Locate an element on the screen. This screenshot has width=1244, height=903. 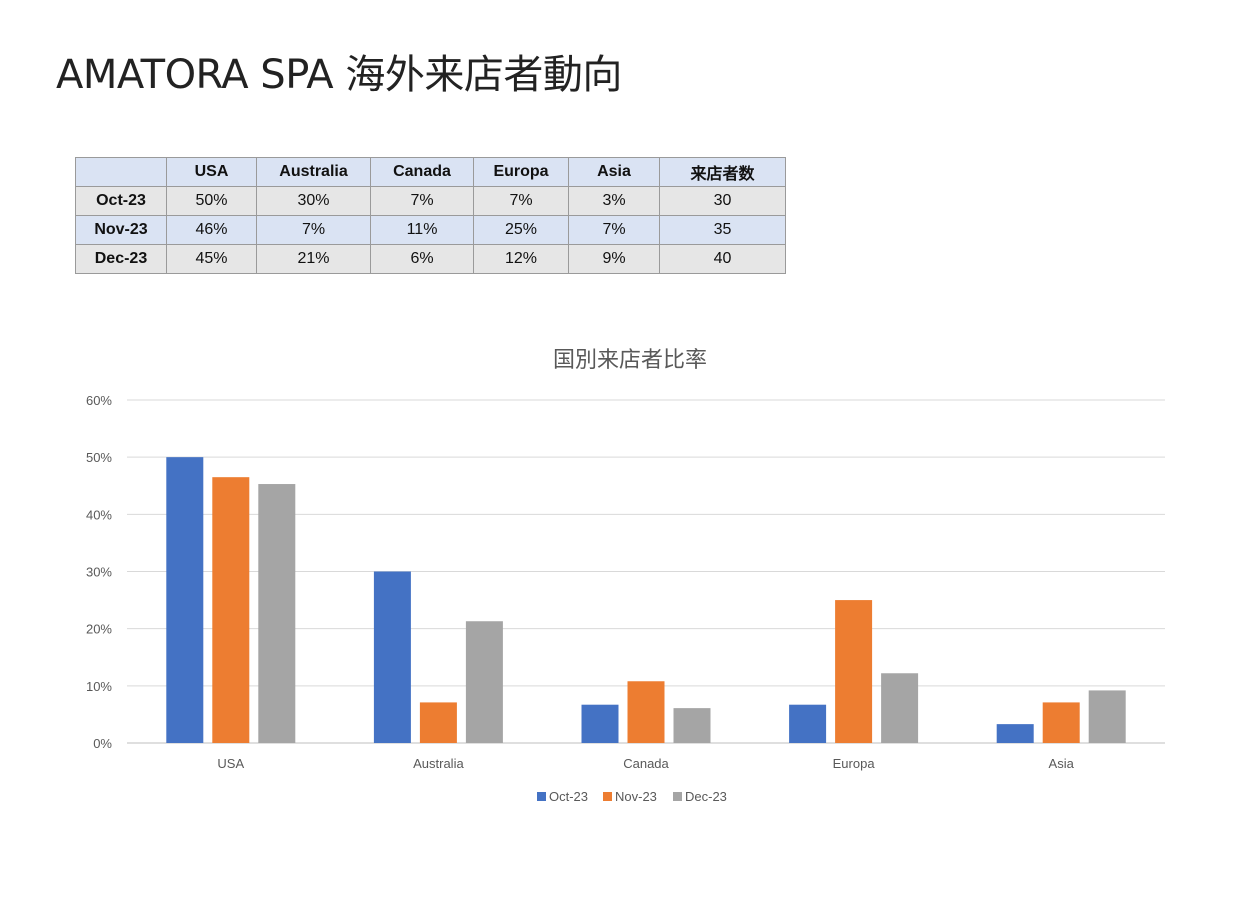
table-header-row: USA Australia Canada Europa Asia 来店者数 is located at coordinates (430, 172).